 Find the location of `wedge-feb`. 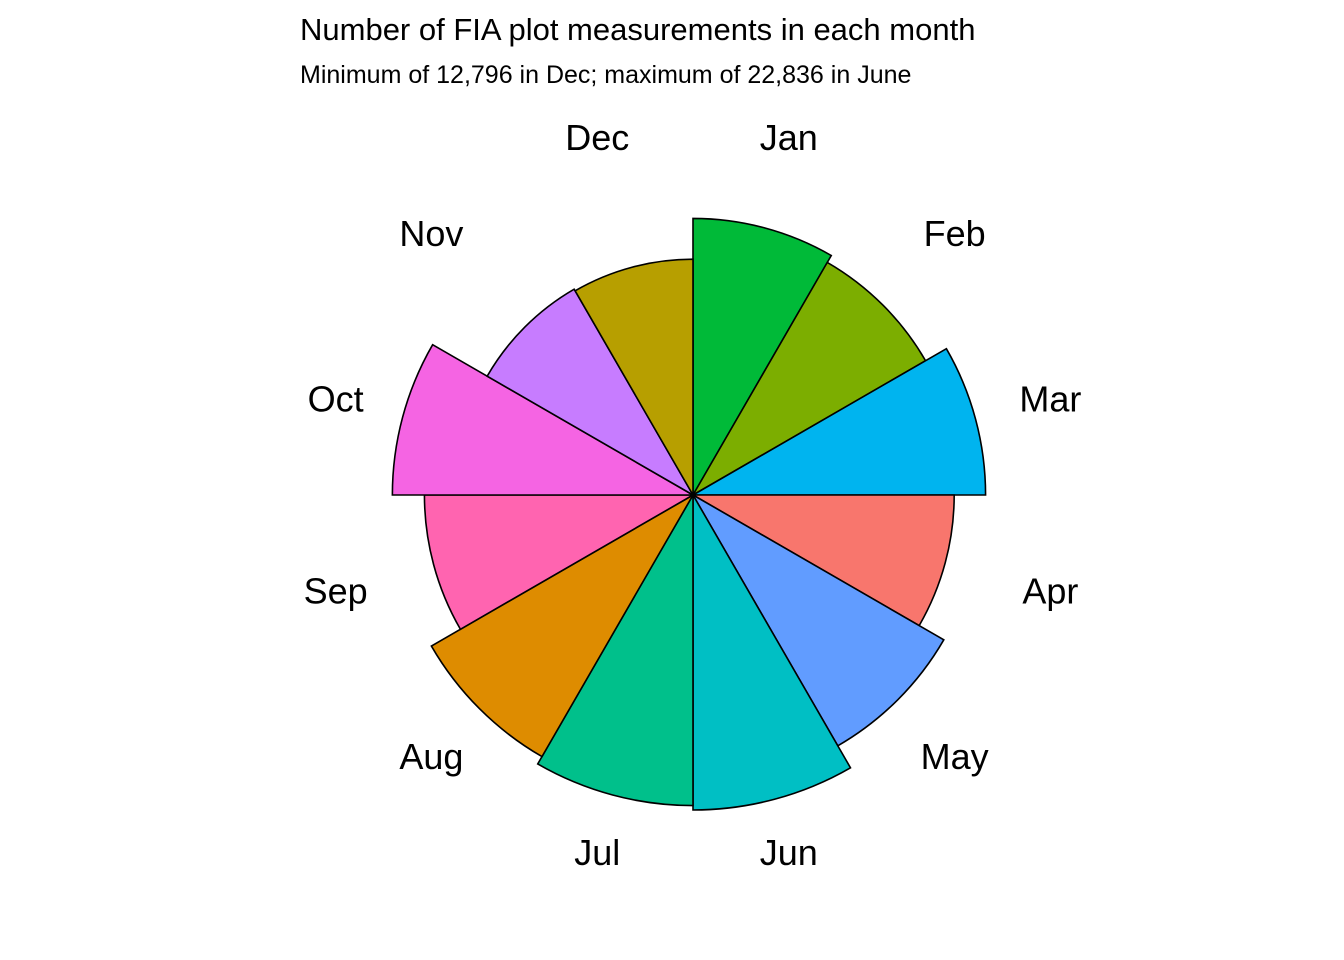

wedge-feb is located at coordinates (808, 379).